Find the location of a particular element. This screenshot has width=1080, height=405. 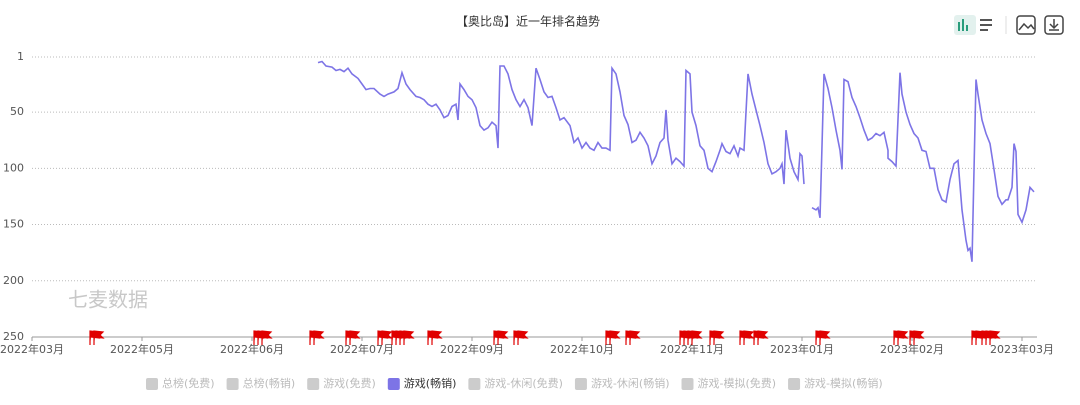

download-button is located at coordinates (1054, 25).